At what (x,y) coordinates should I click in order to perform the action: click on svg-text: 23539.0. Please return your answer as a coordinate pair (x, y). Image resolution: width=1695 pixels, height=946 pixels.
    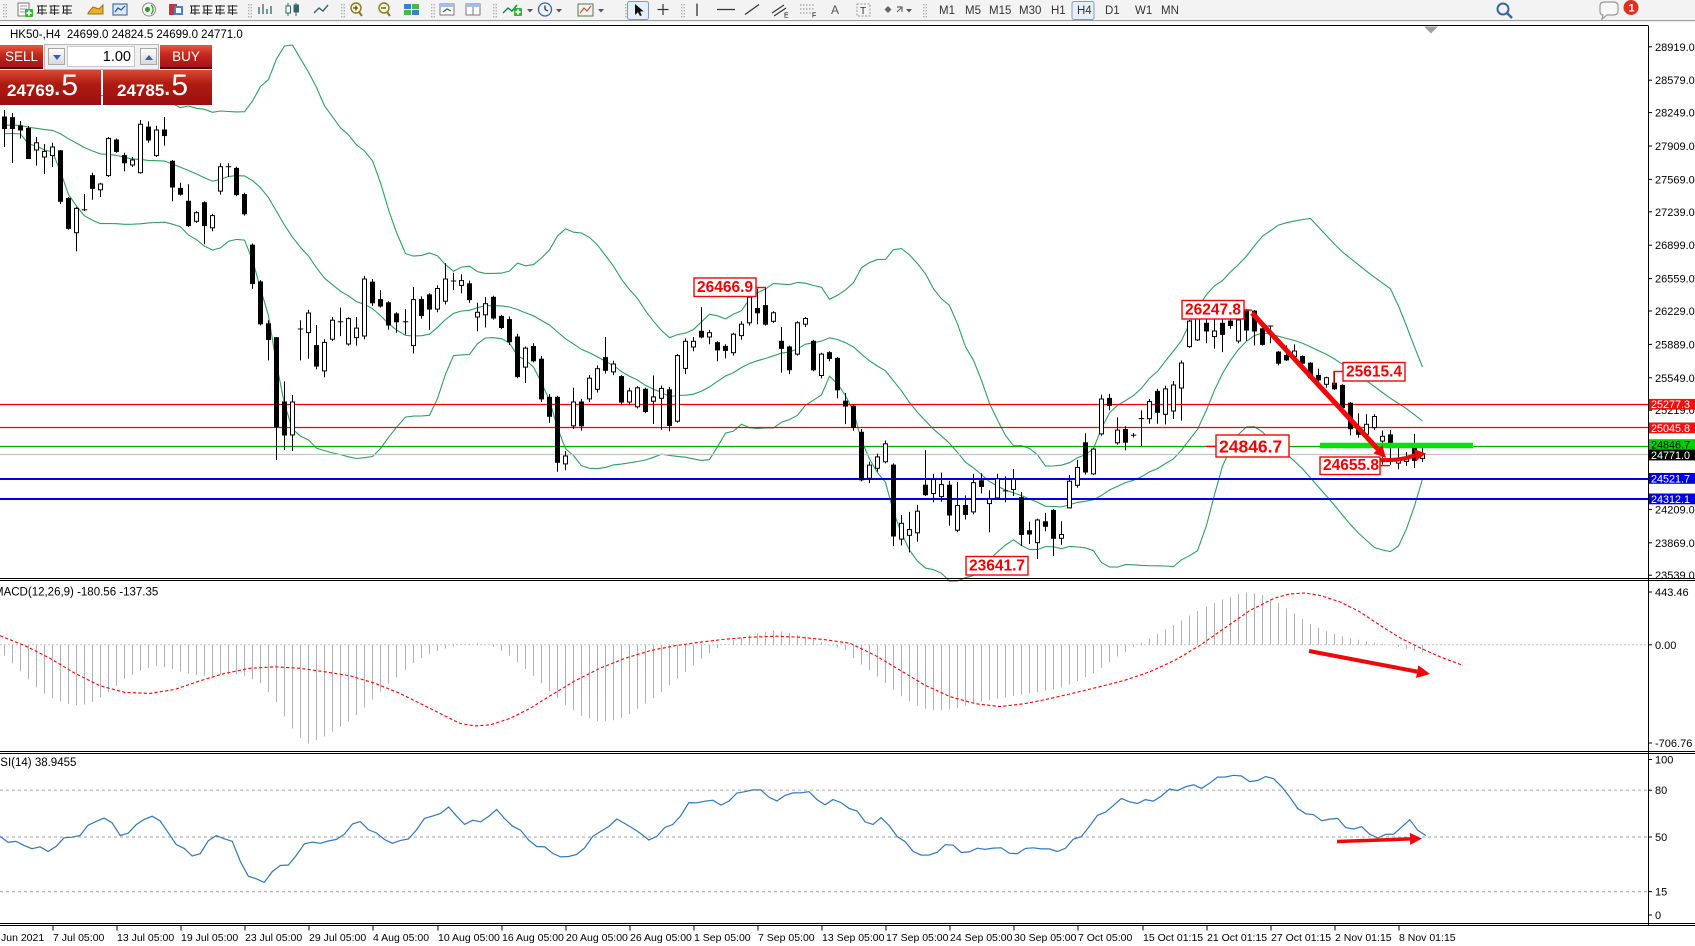
    Looking at the image, I should click on (1675, 576).